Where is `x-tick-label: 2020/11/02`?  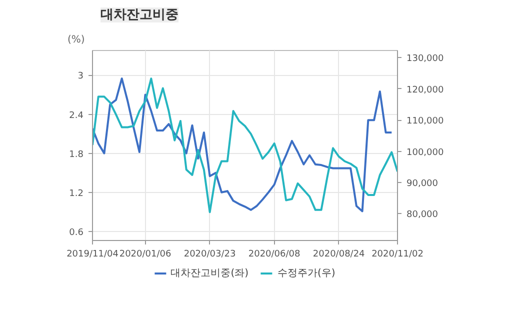
x-tick-label: 2020/11/02 is located at coordinates (398, 255).